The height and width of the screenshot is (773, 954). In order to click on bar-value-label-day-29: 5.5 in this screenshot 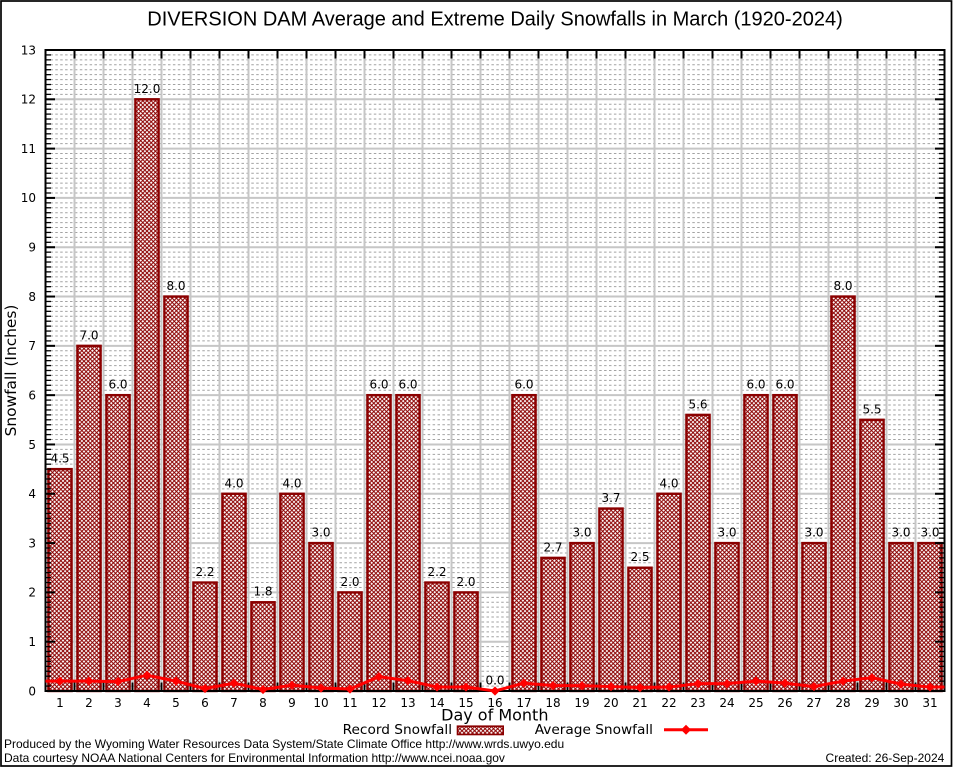, I will do `click(871, 409)`.